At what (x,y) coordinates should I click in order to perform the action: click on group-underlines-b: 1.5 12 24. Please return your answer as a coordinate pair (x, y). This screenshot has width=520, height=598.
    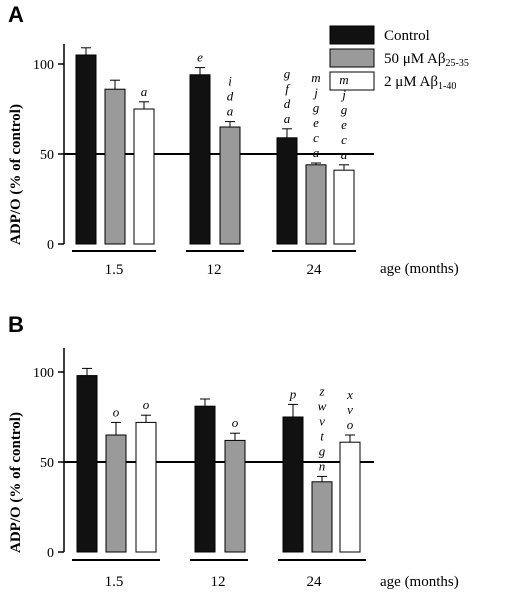
    Looking at the image, I should click on (219, 574).